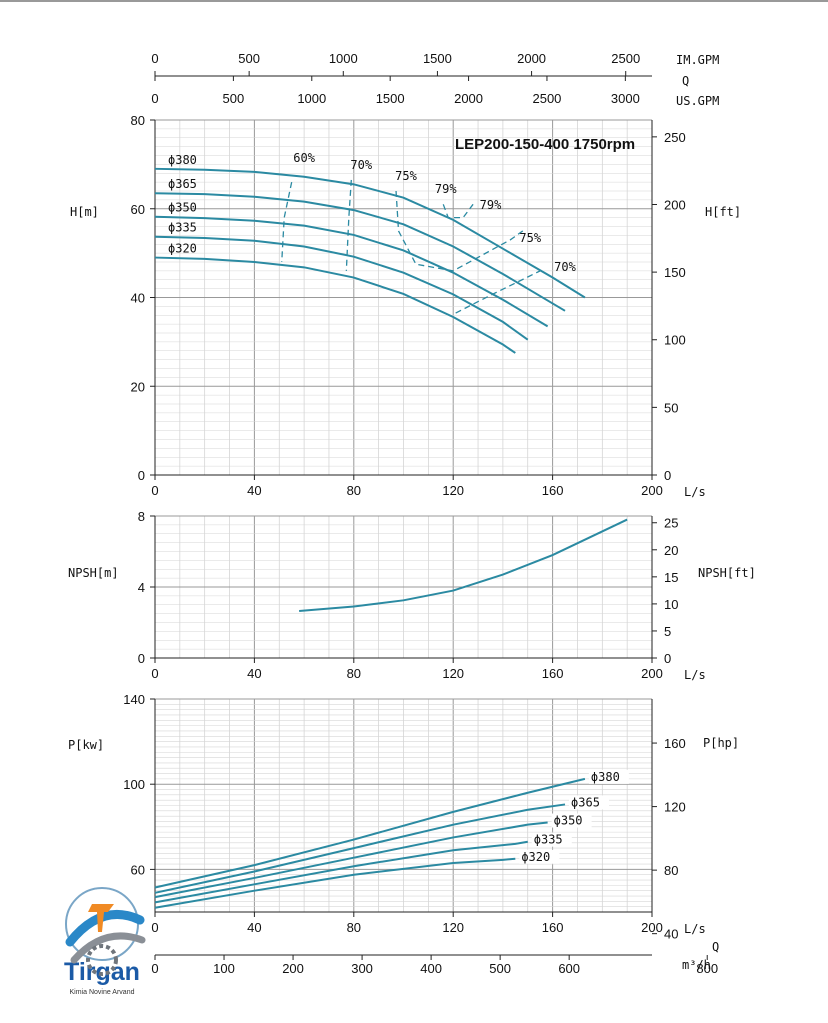 The height and width of the screenshot is (1023, 828). Describe the element at coordinates (553, 927) in the screenshot. I see `x-tick-label: 160` at that location.